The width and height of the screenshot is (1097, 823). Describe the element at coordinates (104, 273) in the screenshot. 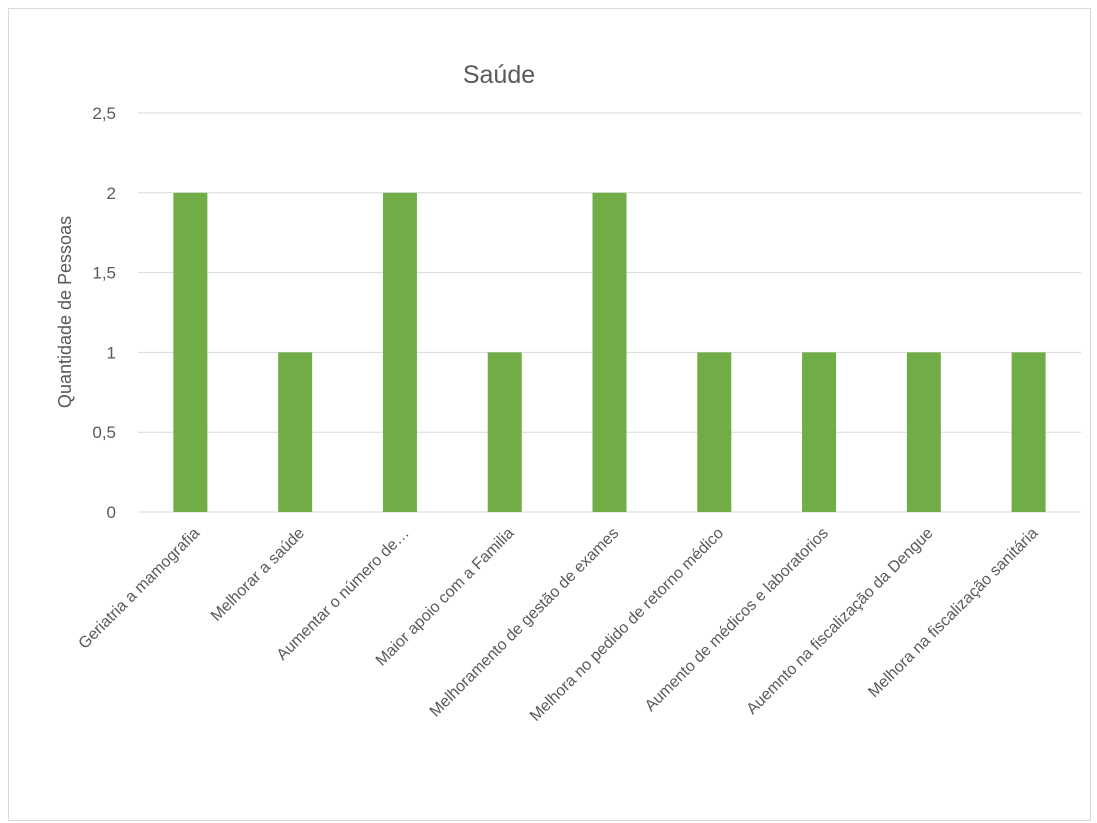

I see `y-tick-label: 1,5` at that location.